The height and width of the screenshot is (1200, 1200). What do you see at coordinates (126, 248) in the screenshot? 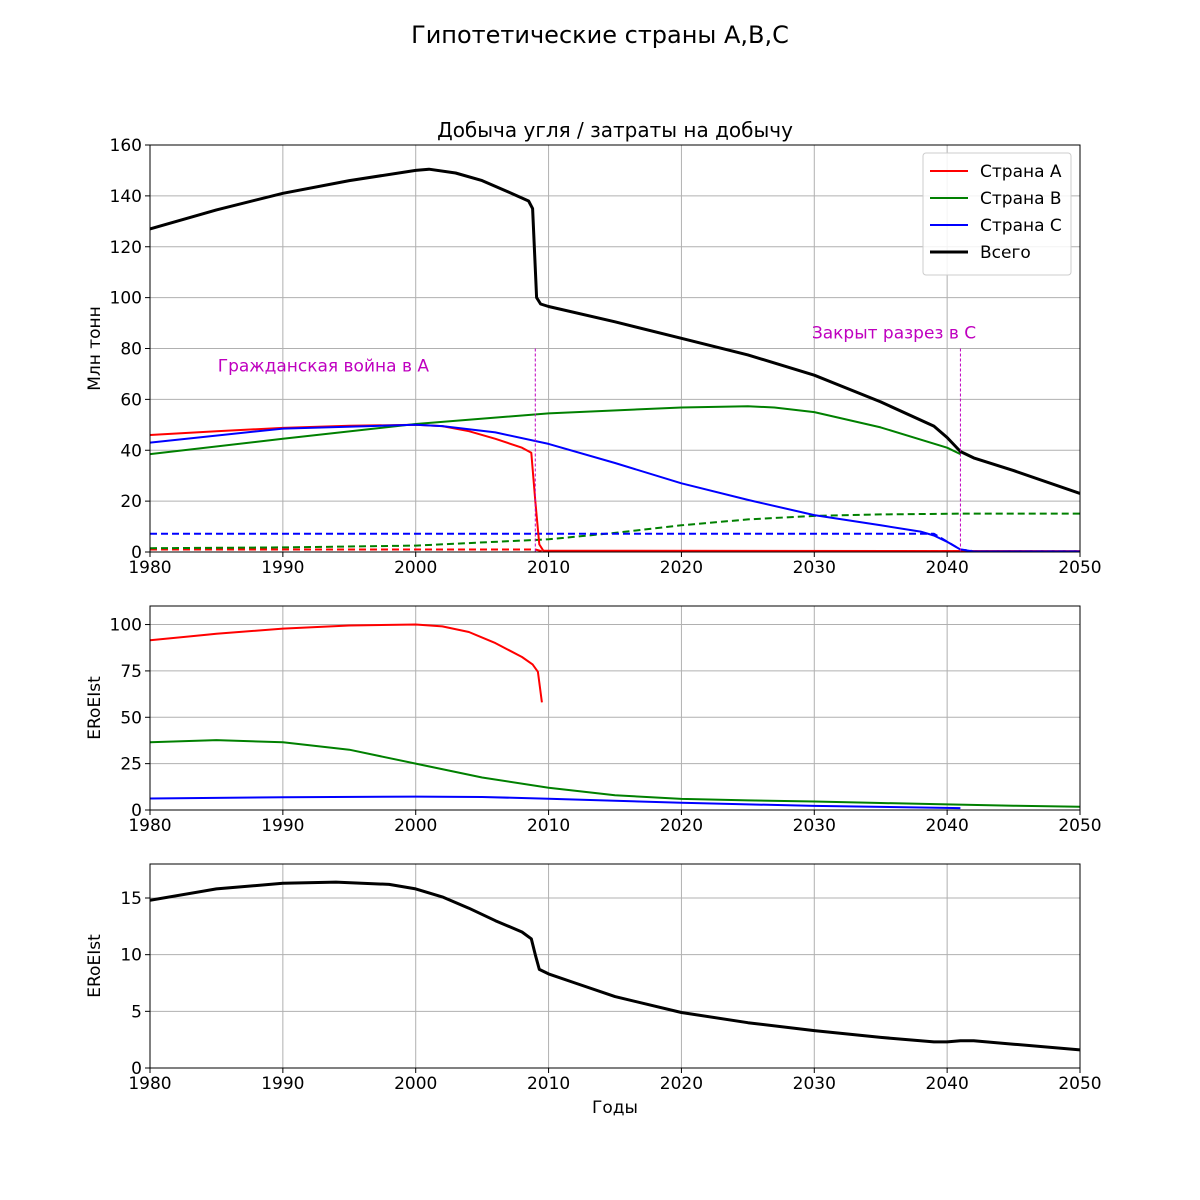
I see `y-tick-label: 120` at bounding box center [126, 248].